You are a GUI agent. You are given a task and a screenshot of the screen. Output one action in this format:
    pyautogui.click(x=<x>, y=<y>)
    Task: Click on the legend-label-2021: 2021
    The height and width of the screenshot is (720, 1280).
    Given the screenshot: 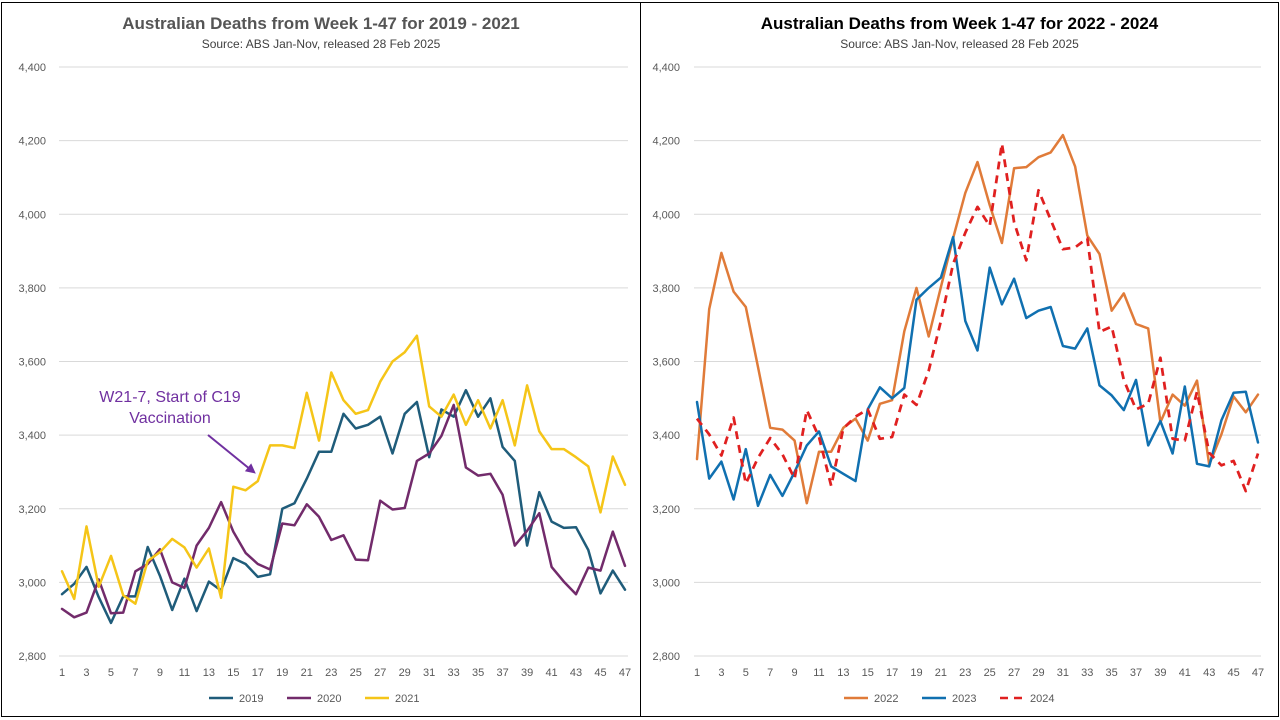 What is the action you would take?
    pyautogui.click(x=407, y=699)
    